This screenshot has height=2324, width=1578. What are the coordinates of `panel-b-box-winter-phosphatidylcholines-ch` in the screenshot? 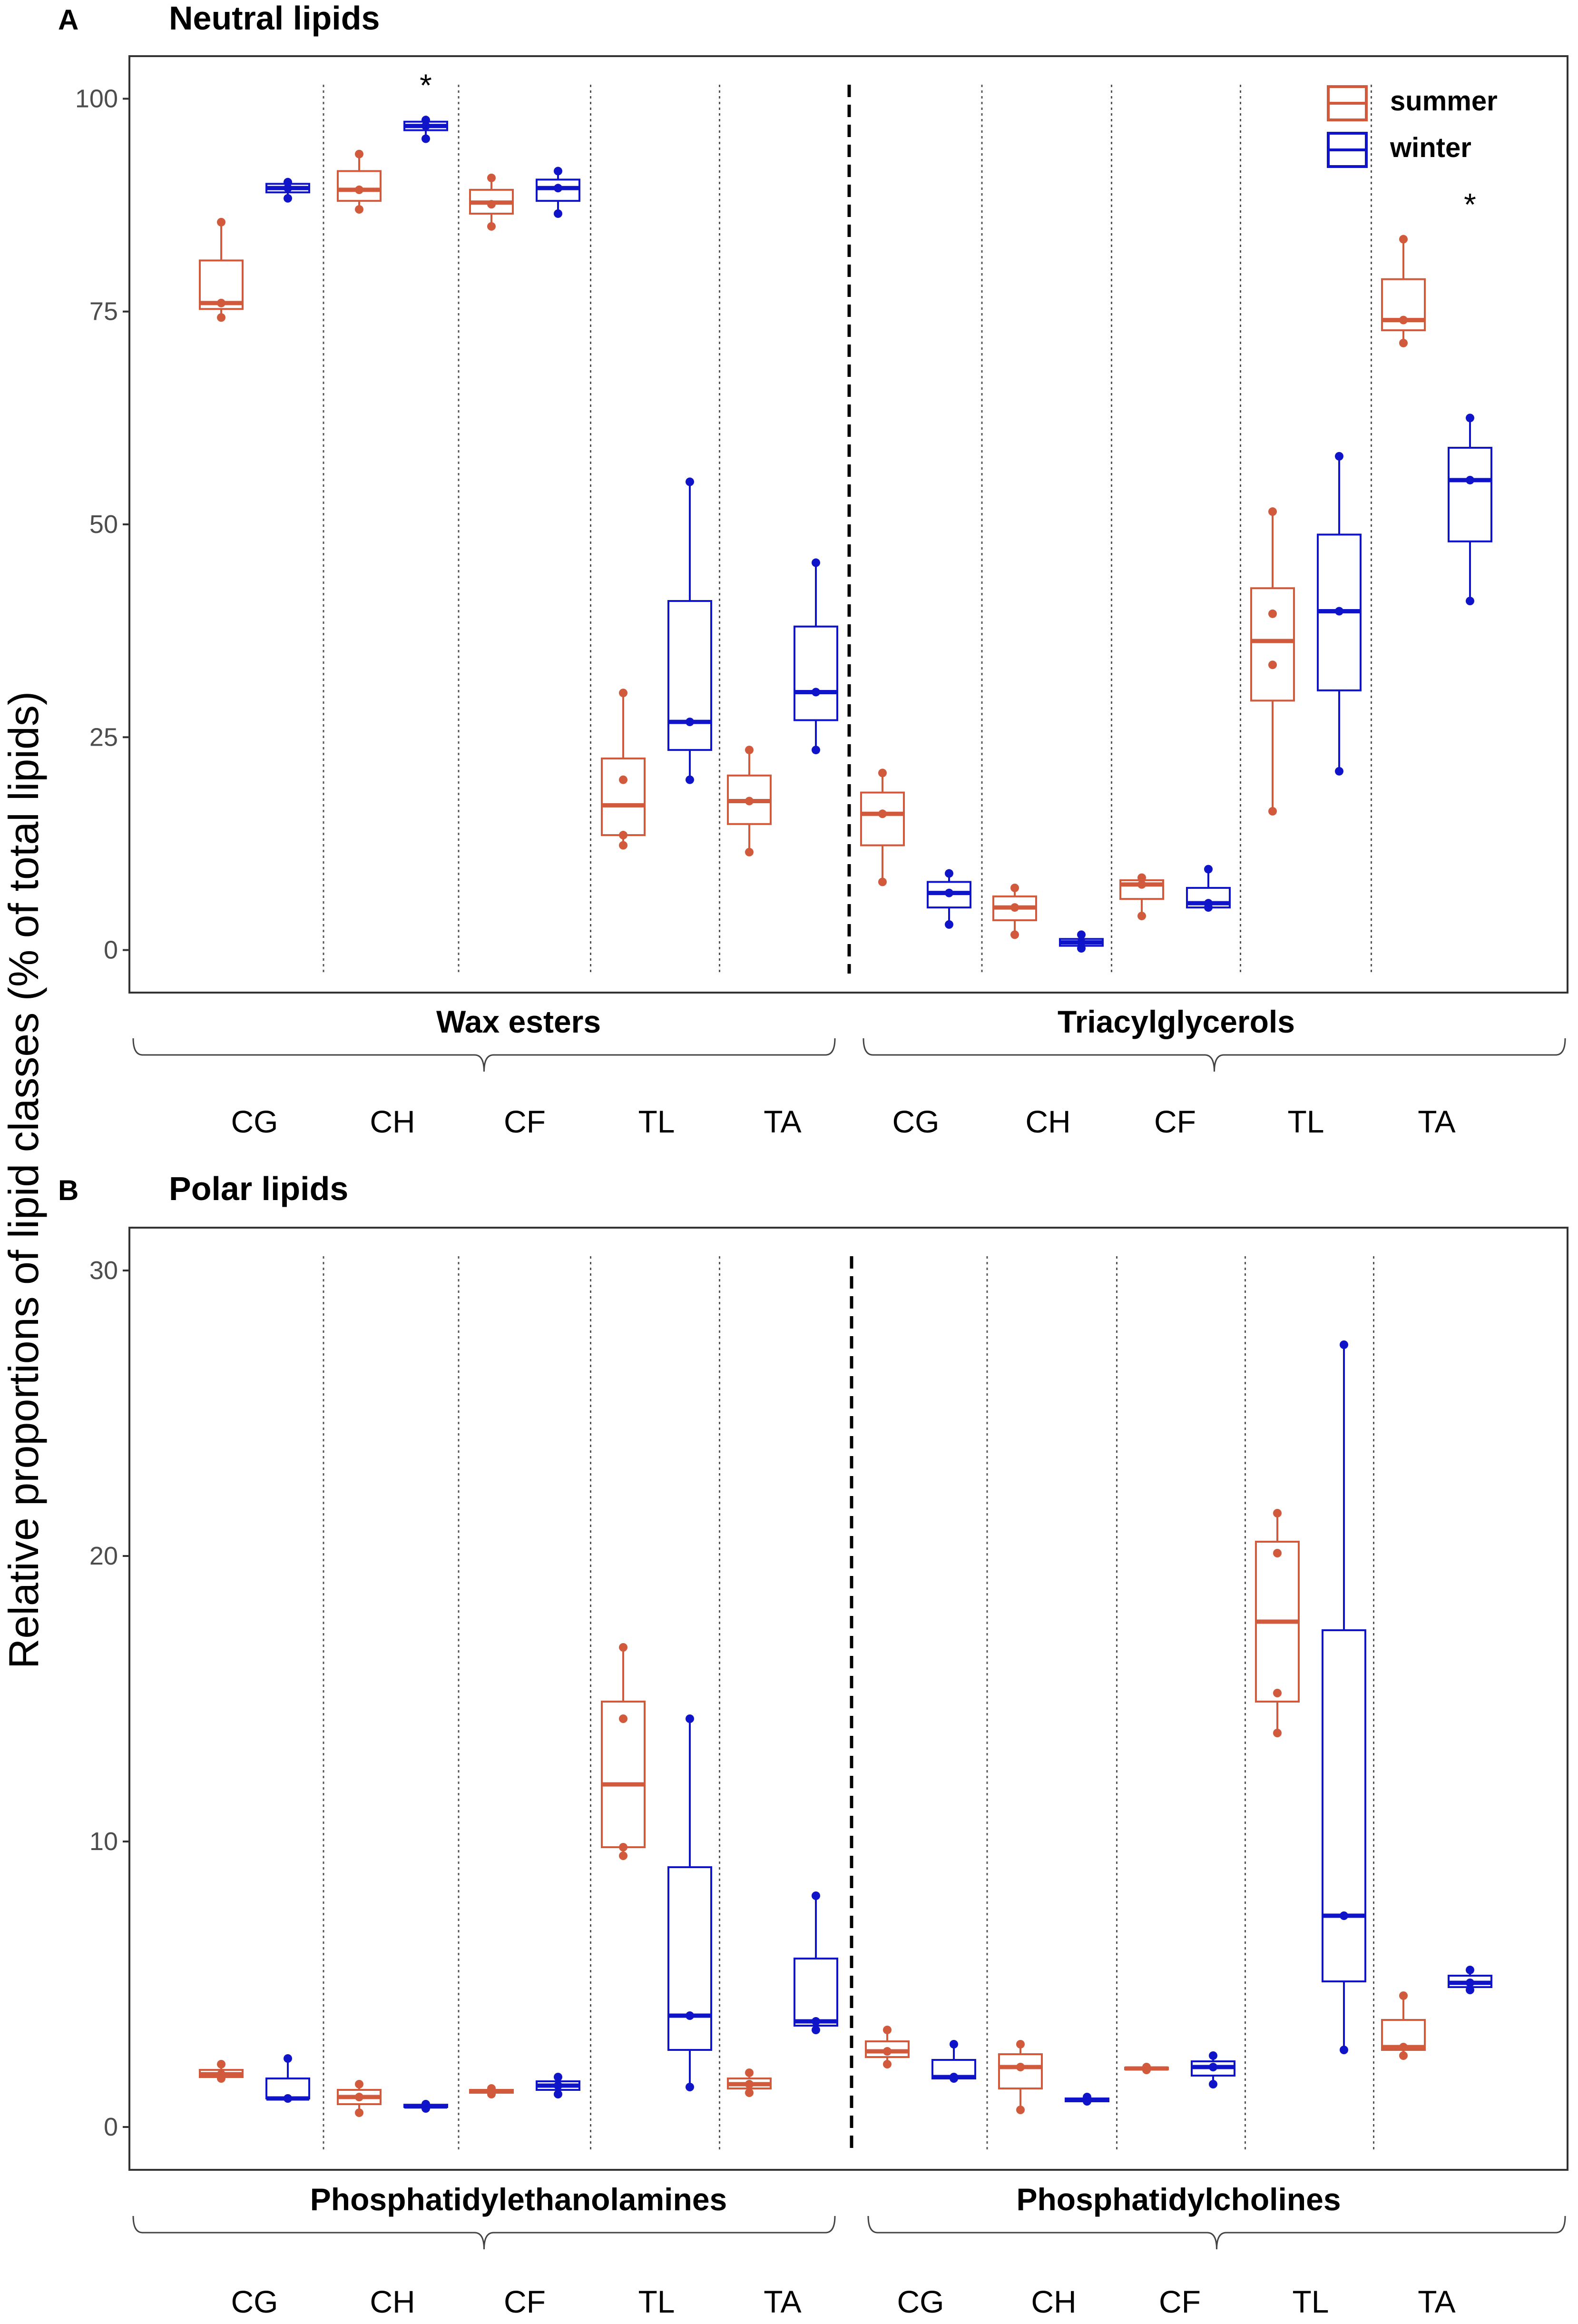 It's located at (1087, 2099).